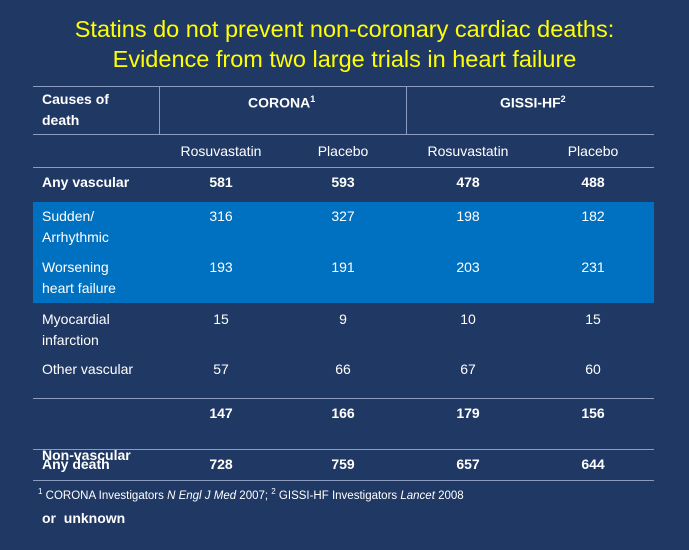  I want to click on table-cell: 57, so click(221, 369).